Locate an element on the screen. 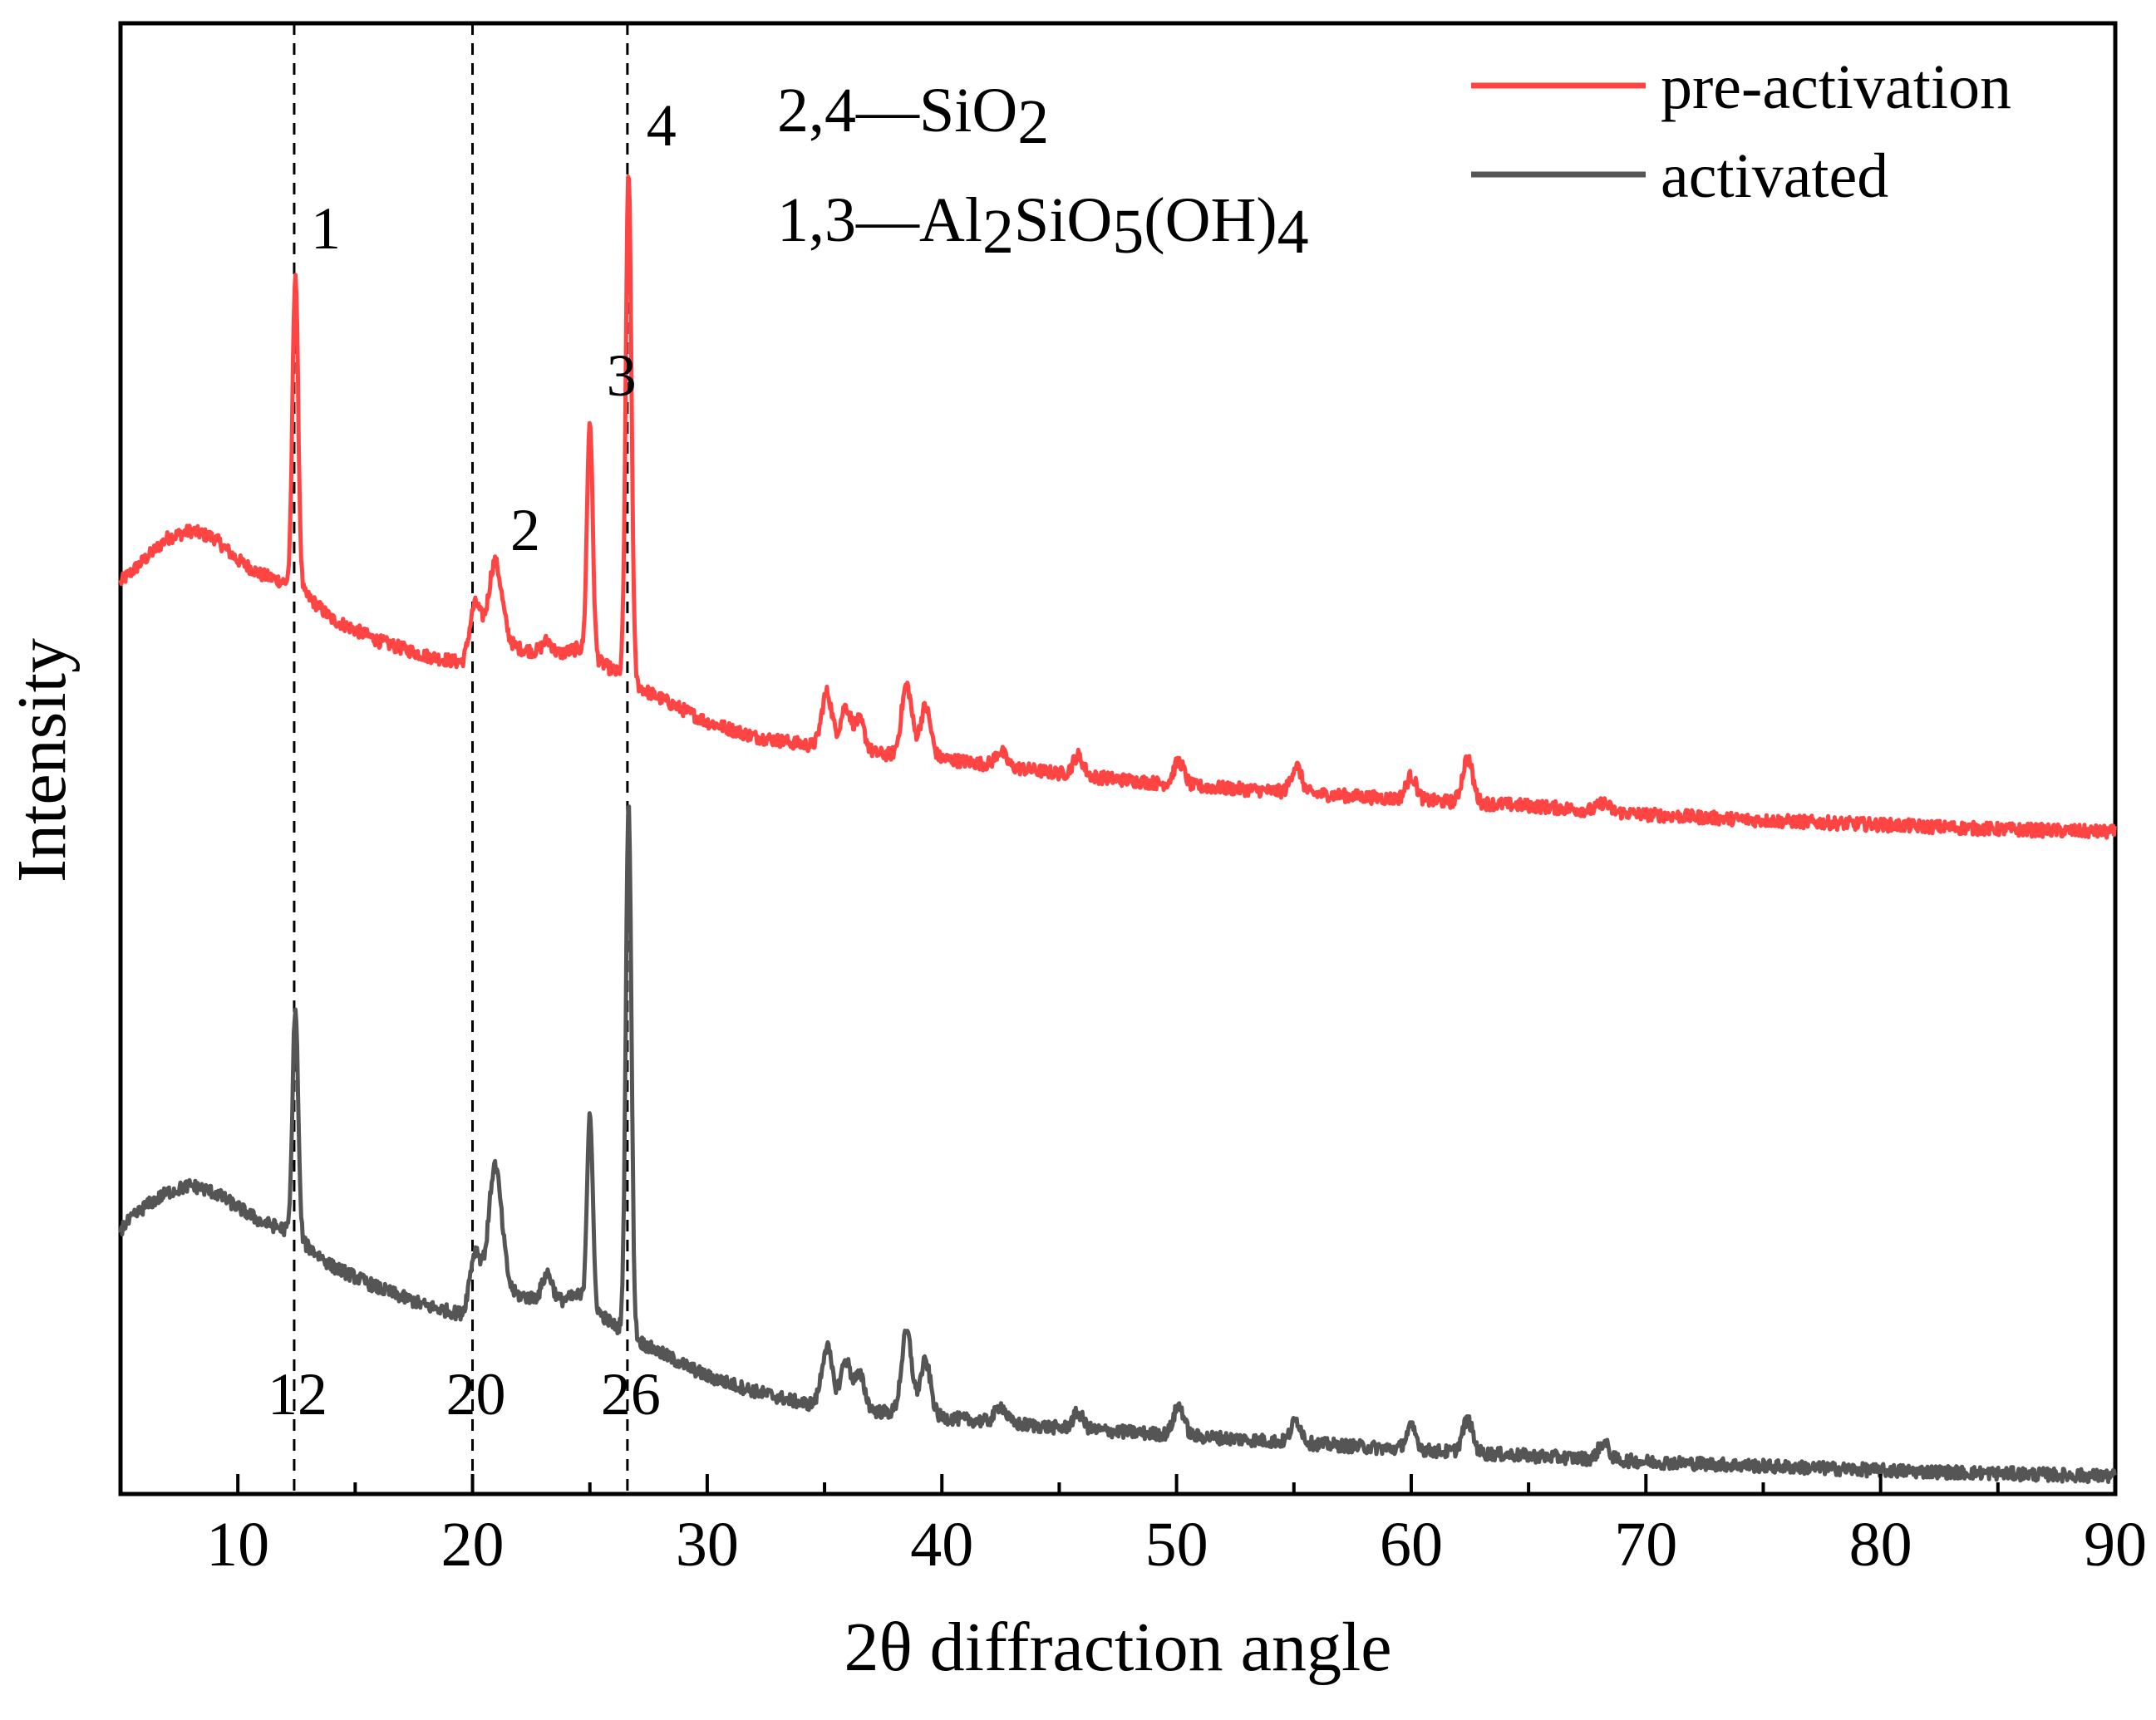 This screenshot has height=1720, width=2156. x-tick-label-10: 10 is located at coordinates (237, 1545).